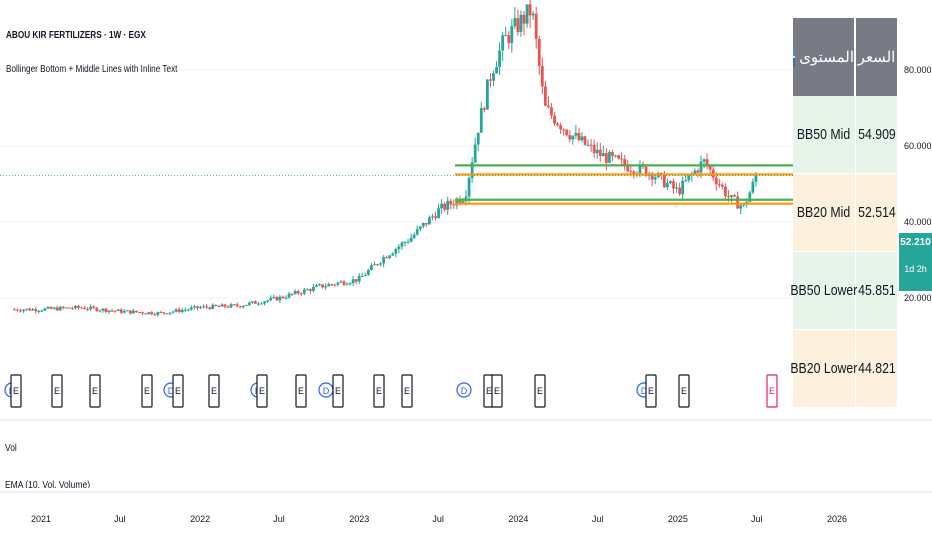  What do you see at coordinates (826, 57) in the screenshot?
I see `header-level-label: المستوى` at bounding box center [826, 57].